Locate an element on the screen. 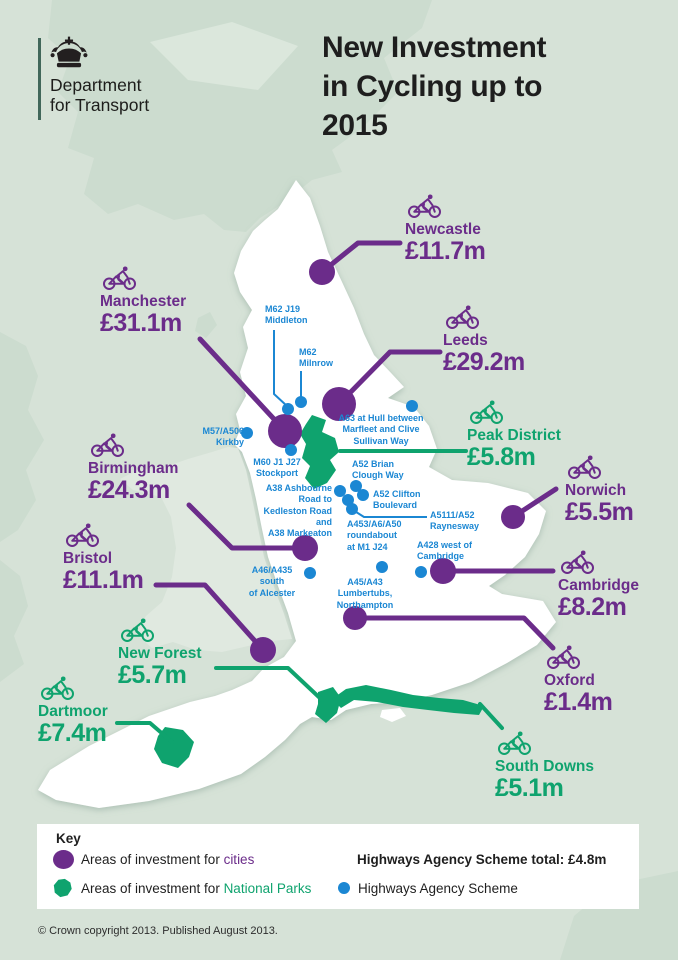 This screenshot has height=960, width=678. park-amount: £5.1m is located at coordinates (529, 788).